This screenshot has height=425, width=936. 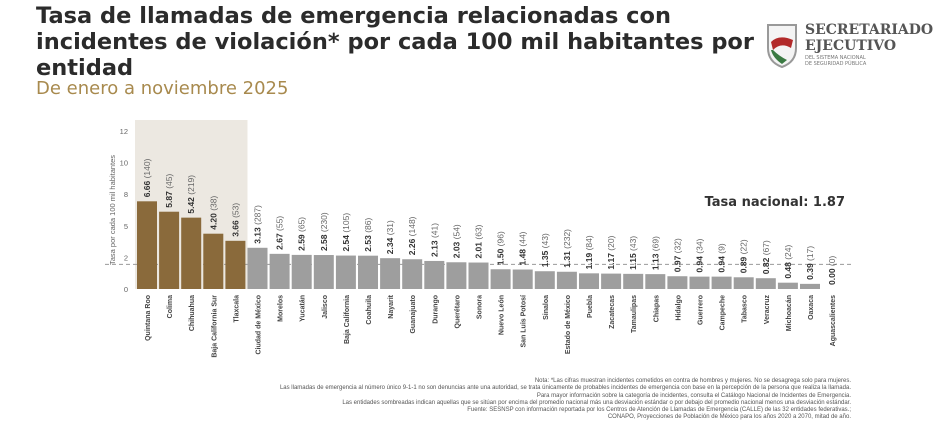 I want to click on count-label: (96), so click(x=501, y=238).